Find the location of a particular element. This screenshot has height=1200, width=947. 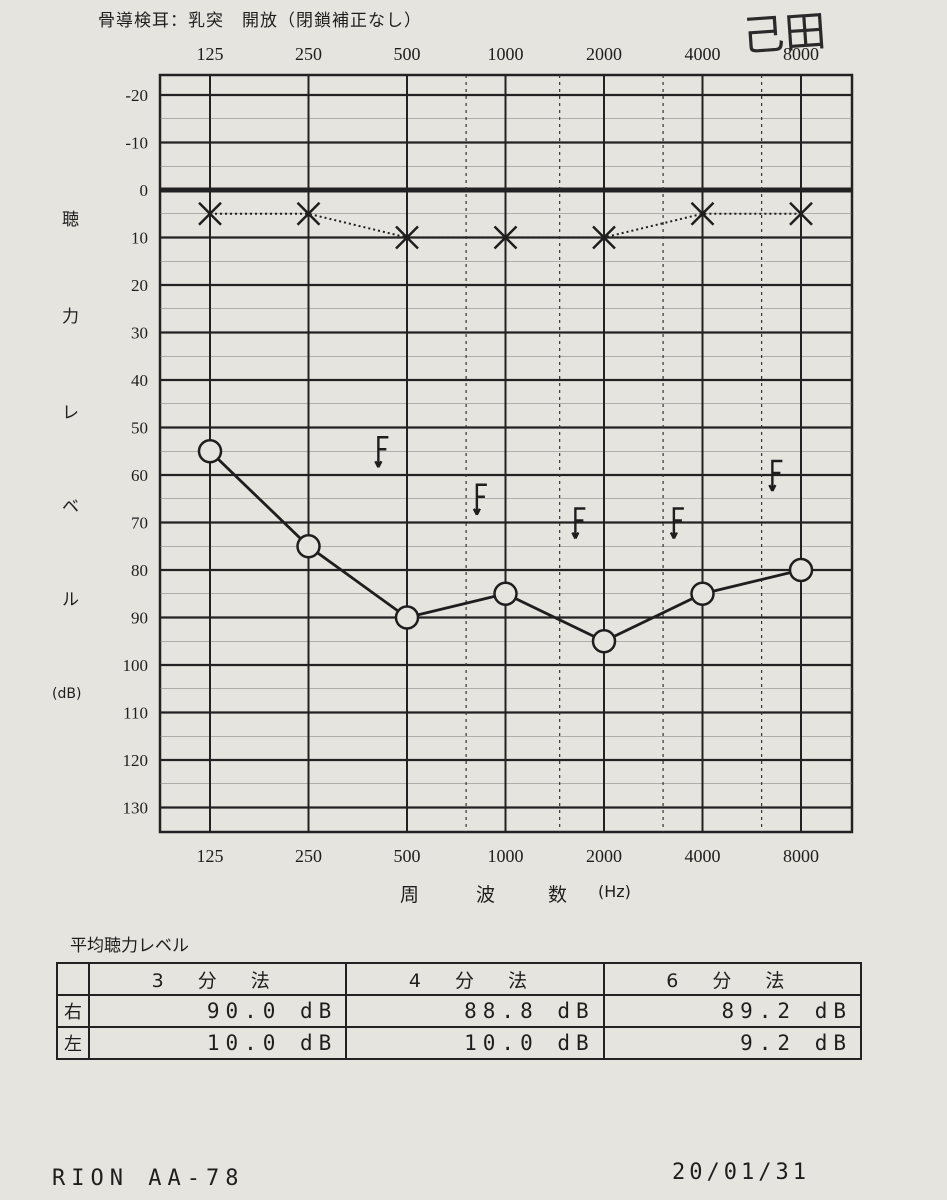

x-tick-label-bottom: 8000 is located at coordinates (801, 856).